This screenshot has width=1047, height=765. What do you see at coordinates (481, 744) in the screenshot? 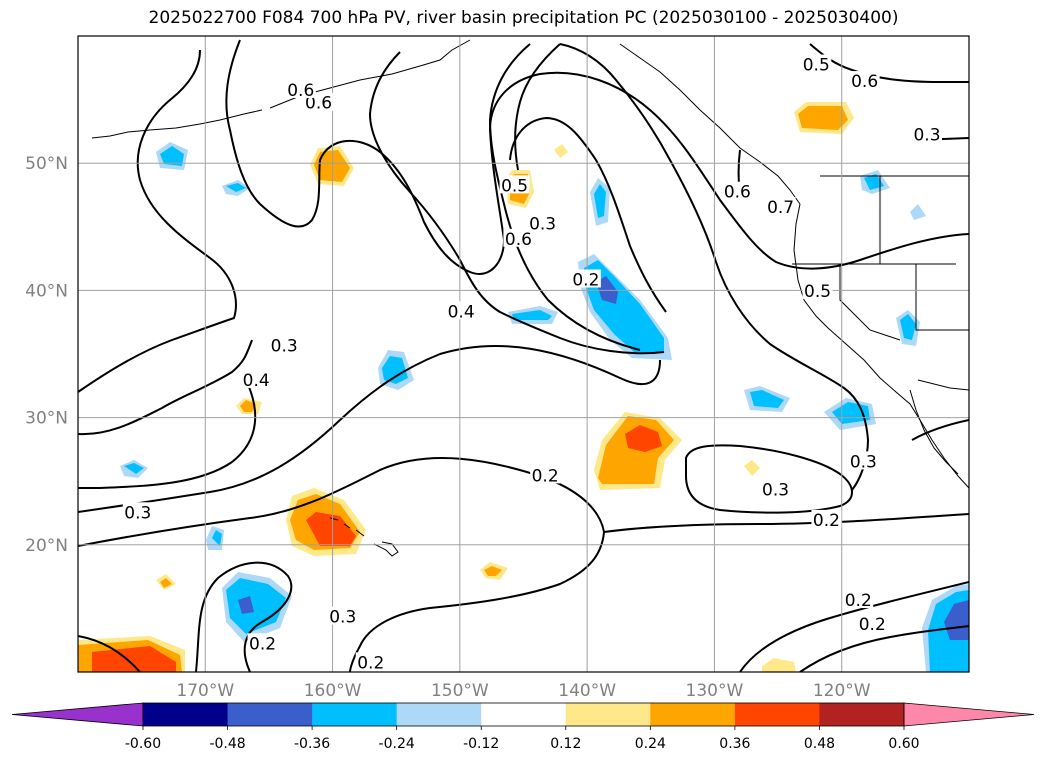
I see `colorbar-tick-label: -0.12` at bounding box center [481, 744].